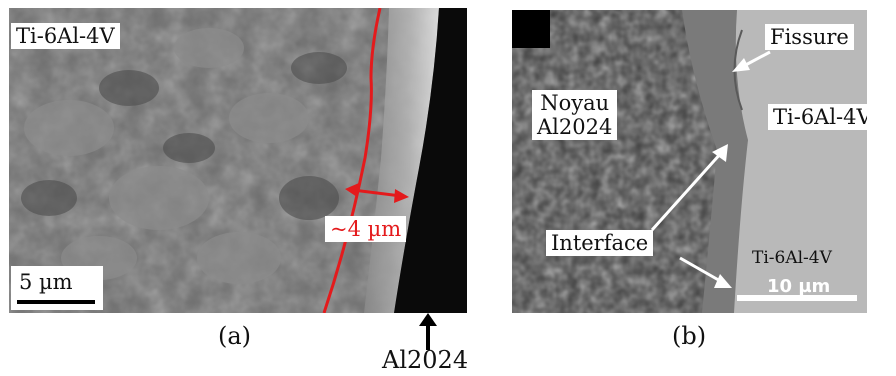 The height and width of the screenshot is (376, 896). Describe the element at coordinates (792, 258) in the screenshot. I see `material-label-ti-bottom: Ti-6Al-4V` at that location.